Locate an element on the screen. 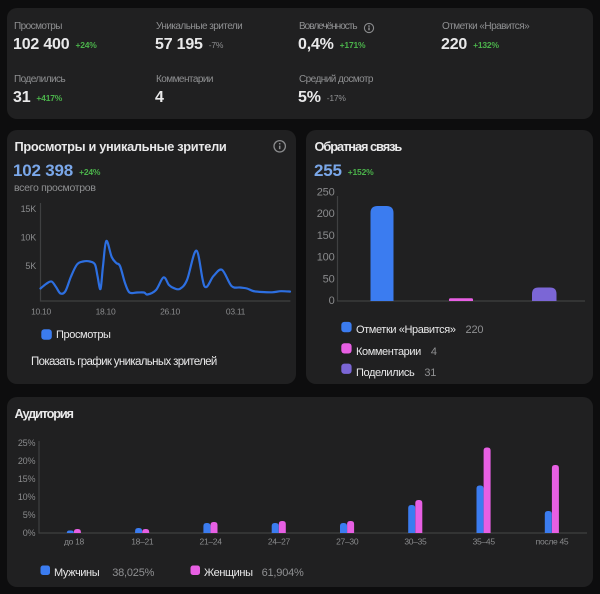  svg-text: 21–24 is located at coordinates (211, 542).